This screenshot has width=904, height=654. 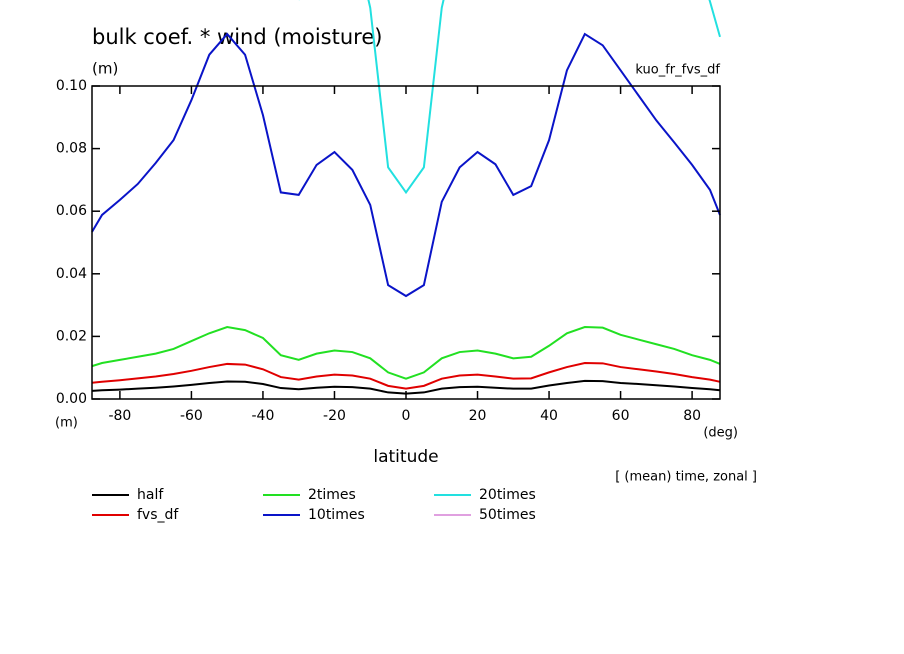 I want to click on x-tick-label: -20, so click(x=334, y=416).